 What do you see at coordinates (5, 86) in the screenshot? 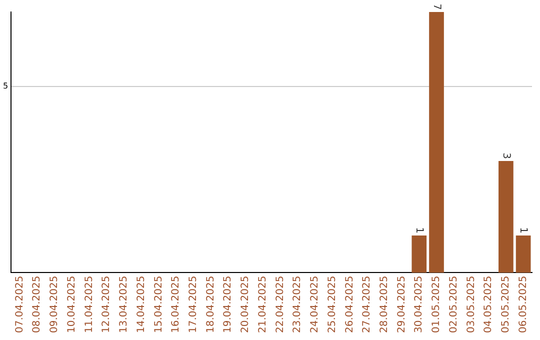
I see `y-tick-label: 5` at bounding box center [5, 86].